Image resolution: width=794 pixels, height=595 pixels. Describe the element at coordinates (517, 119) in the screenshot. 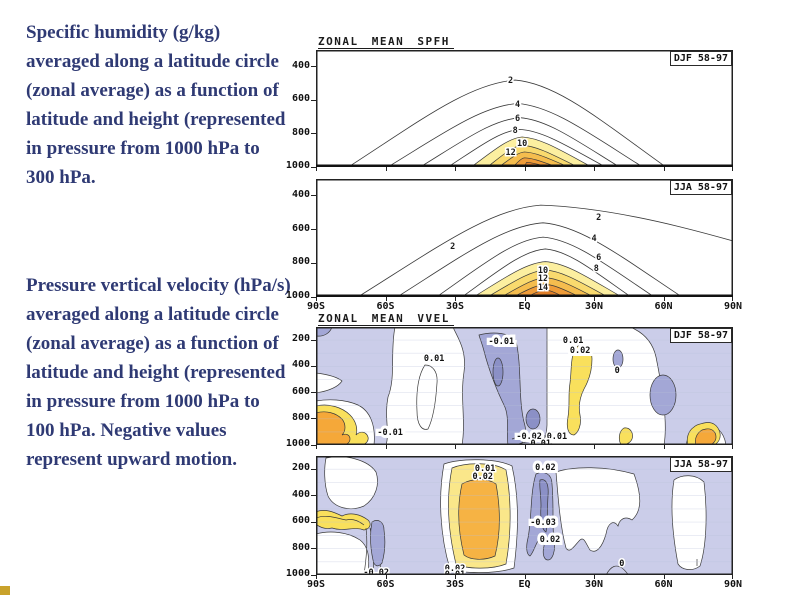

I see `contour-label: 6` at that location.